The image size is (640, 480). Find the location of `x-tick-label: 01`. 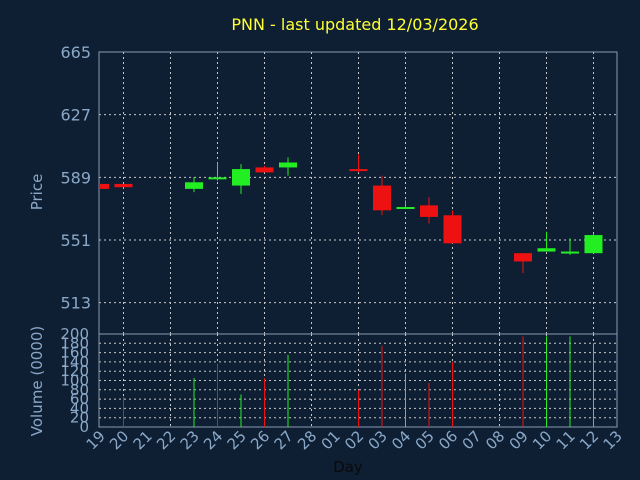

x-tick-label: 01 is located at coordinates (331, 440).